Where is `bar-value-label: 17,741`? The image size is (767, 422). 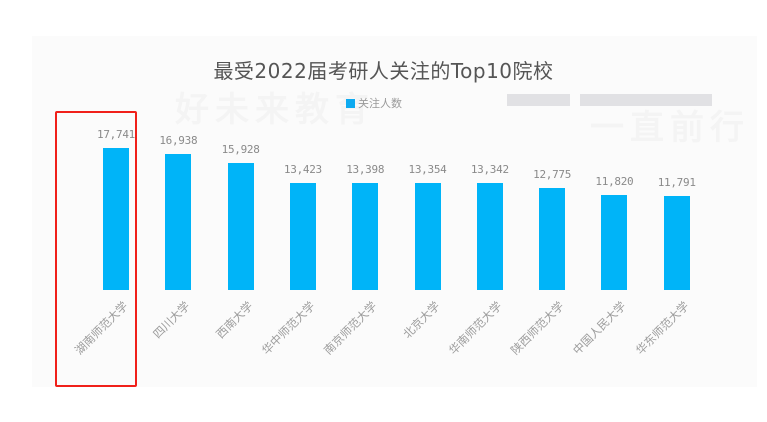
bar-value-label: 17,741 is located at coordinates (116, 134).